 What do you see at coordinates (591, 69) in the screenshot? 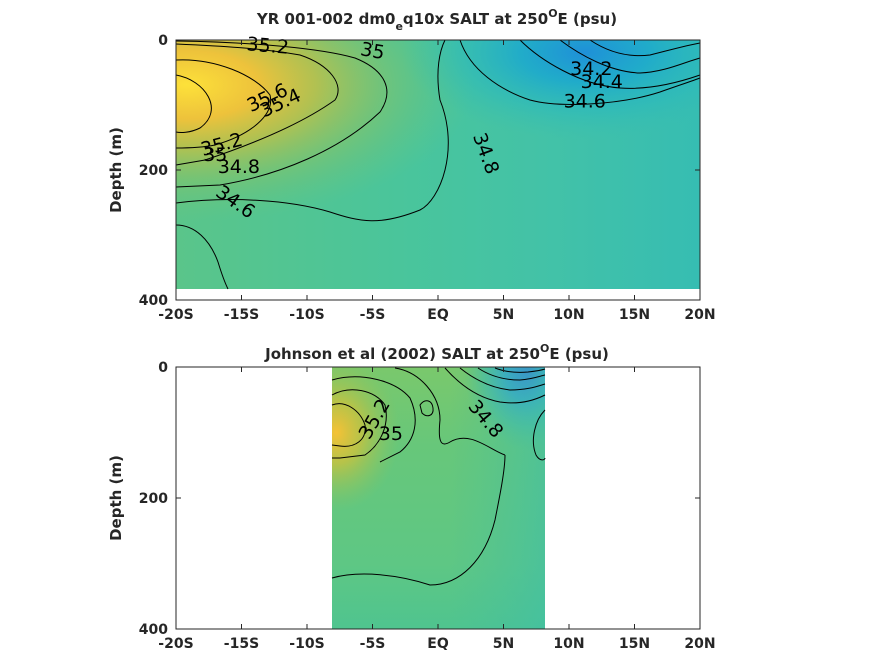
I see `contour-label: 34.2` at bounding box center [591, 69].